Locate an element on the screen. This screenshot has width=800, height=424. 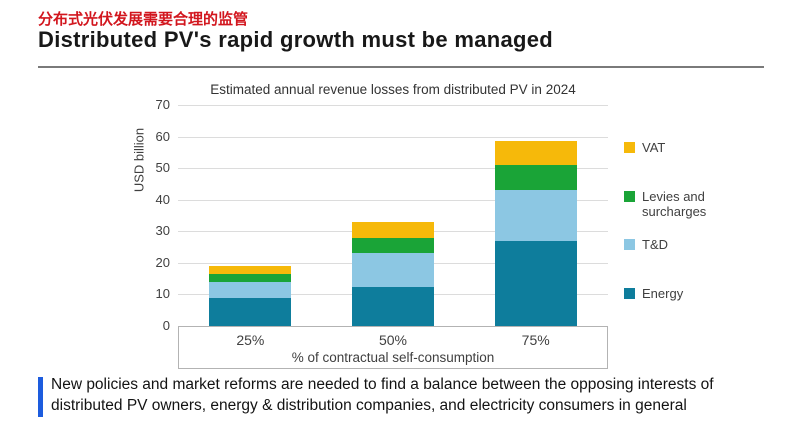
y-tick-50: 50 is located at coordinates (162, 168).